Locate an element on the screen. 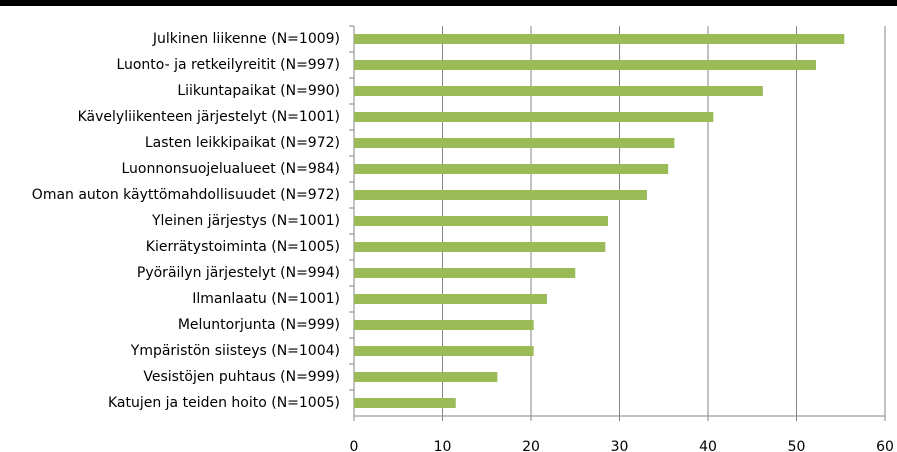 This screenshot has width=897, height=452. x-tick-label: 30 is located at coordinates (620, 445).